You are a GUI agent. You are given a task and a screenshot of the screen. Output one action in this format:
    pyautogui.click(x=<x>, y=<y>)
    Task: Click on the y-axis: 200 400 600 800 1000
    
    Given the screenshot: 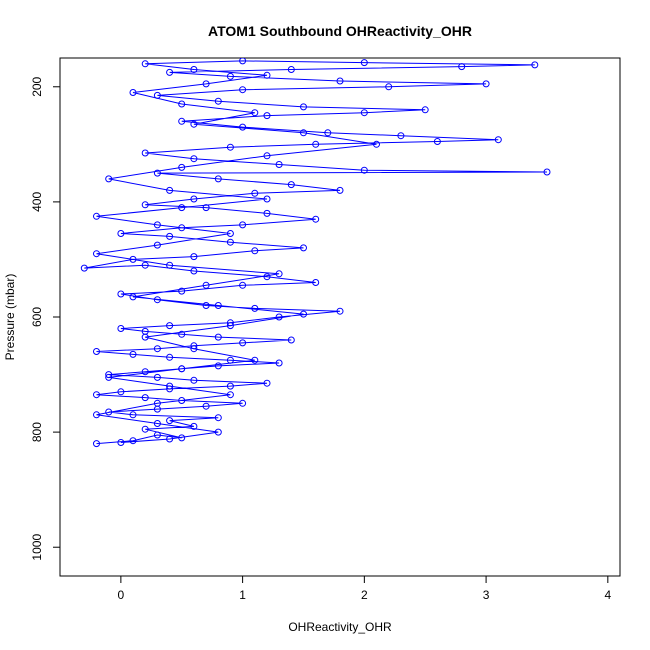 What is the action you would take?
    pyautogui.click(x=45, y=318)
    